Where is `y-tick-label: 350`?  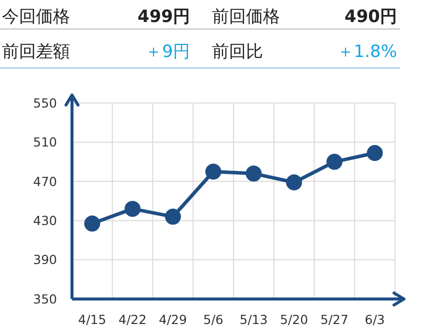
y-tick-label: 350 is located at coordinates (45, 298).